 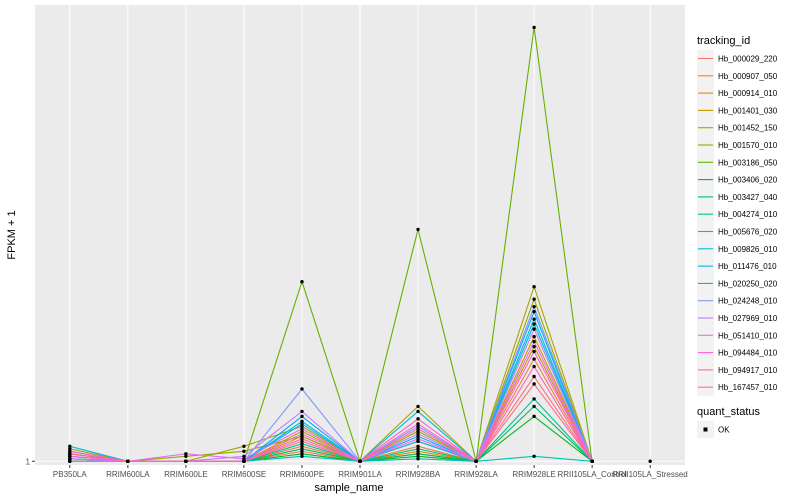 I want to click on legend-label: Hb_000029_220, so click(x=748, y=59).